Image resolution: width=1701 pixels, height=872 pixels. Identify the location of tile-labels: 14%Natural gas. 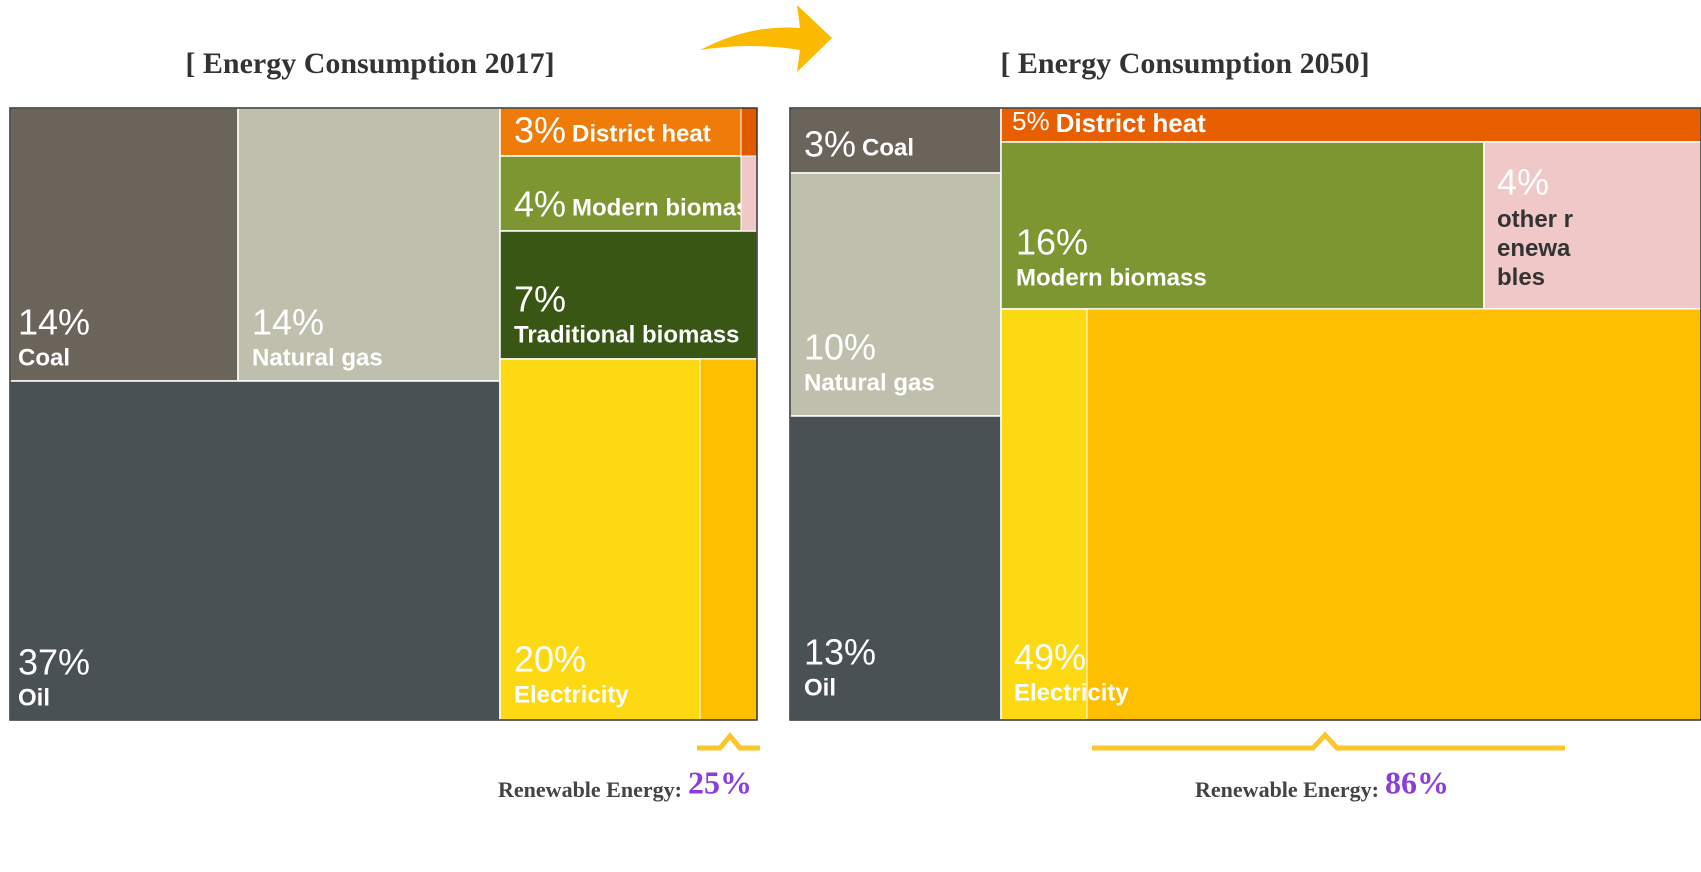
(317, 337).